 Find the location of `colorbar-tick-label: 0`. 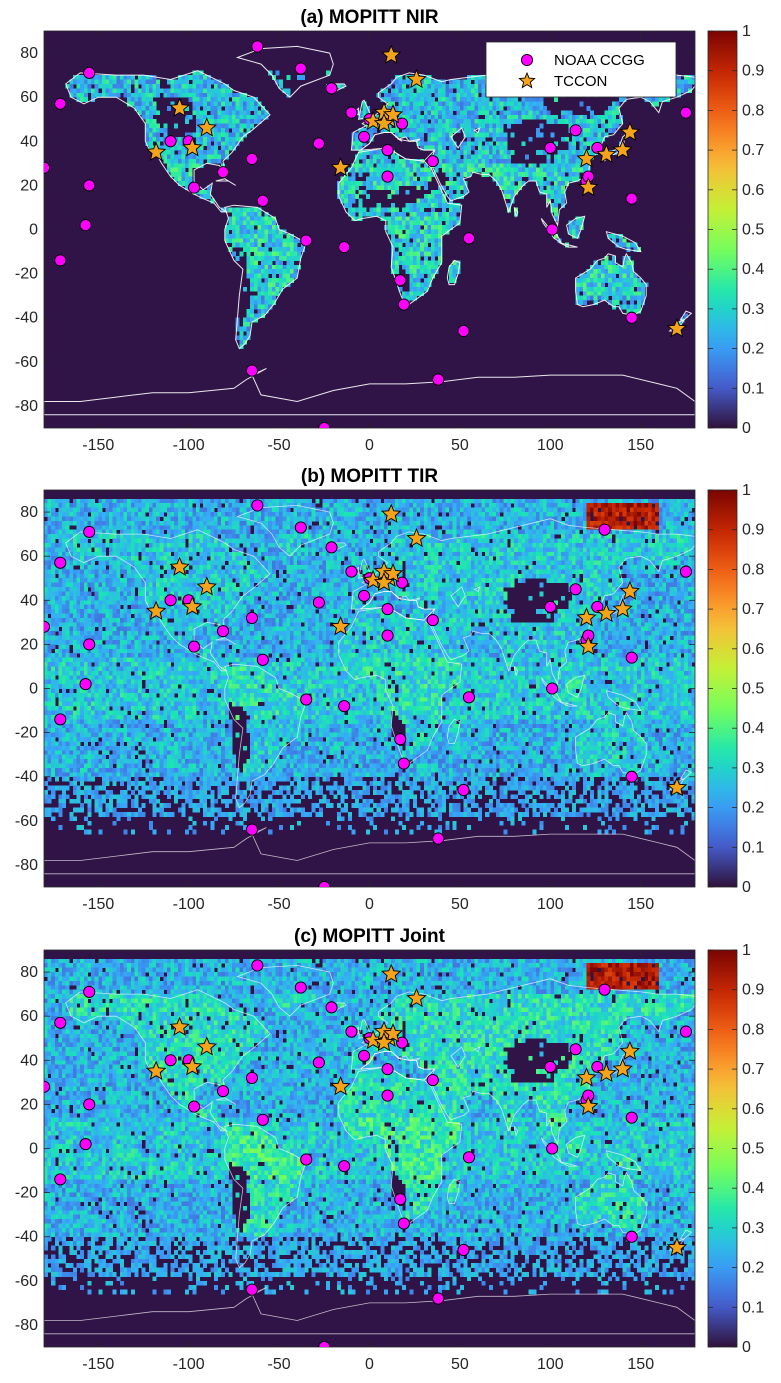

colorbar-tick-label: 0 is located at coordinates (746, 1347).